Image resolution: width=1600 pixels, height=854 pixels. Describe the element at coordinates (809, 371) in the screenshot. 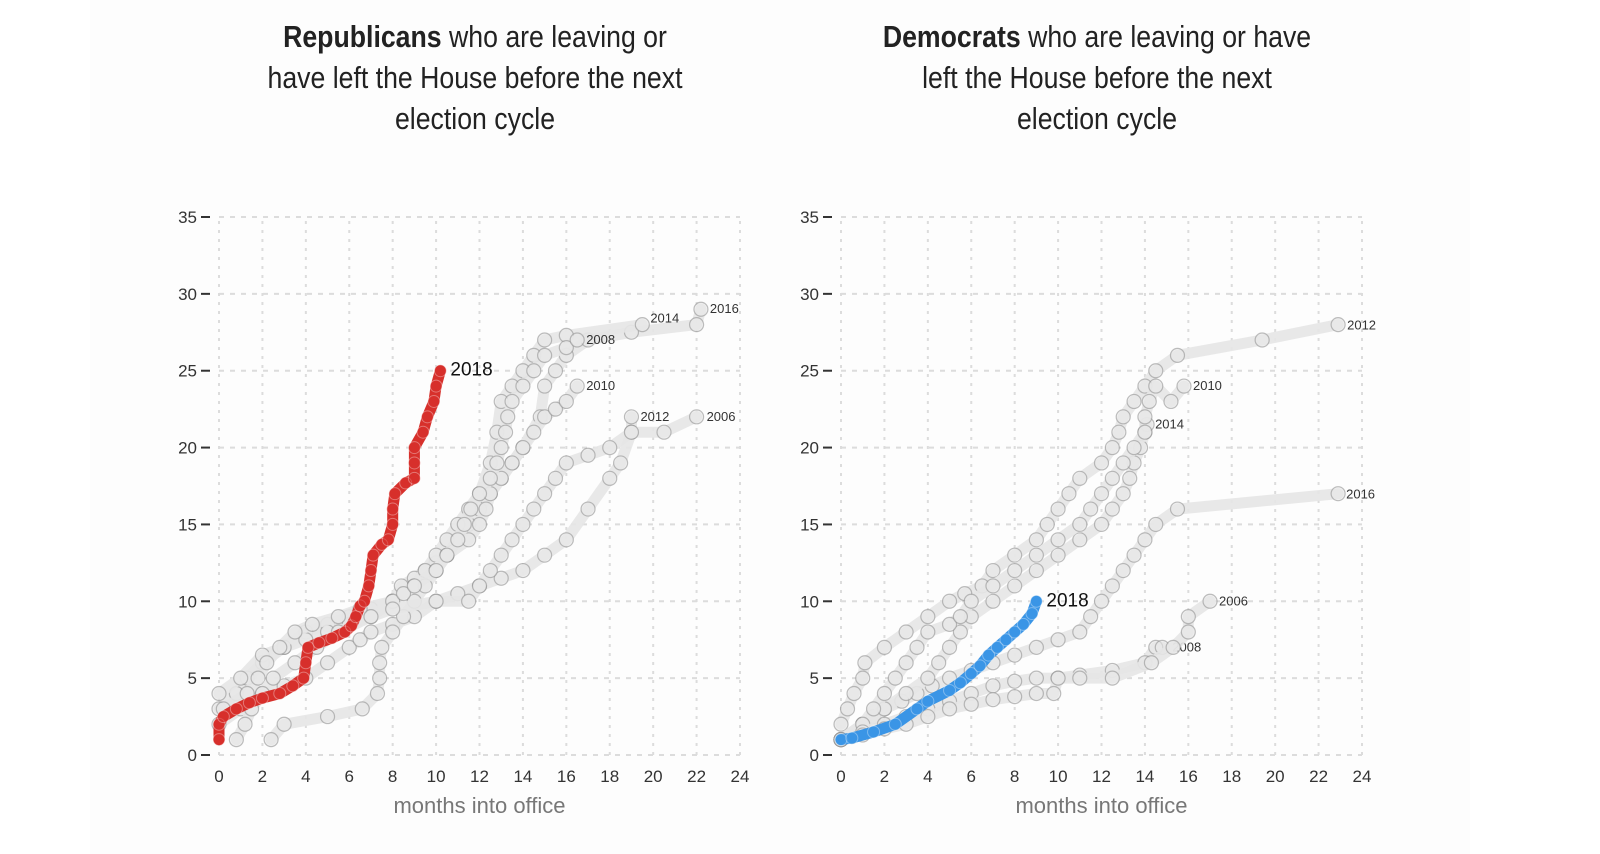

I see `y-tick-label: 25` at that location.